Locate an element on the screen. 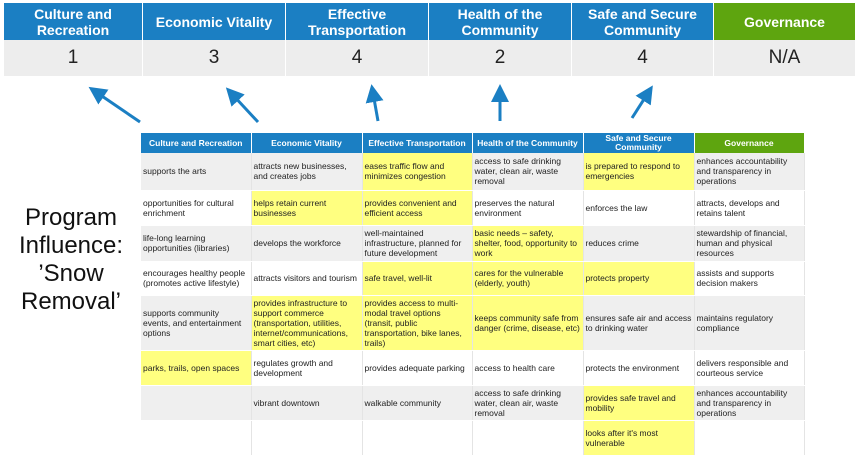 This screenshot has width=859, height=465. table-cell: provides adequate parking is located at coordinates (417, 368).